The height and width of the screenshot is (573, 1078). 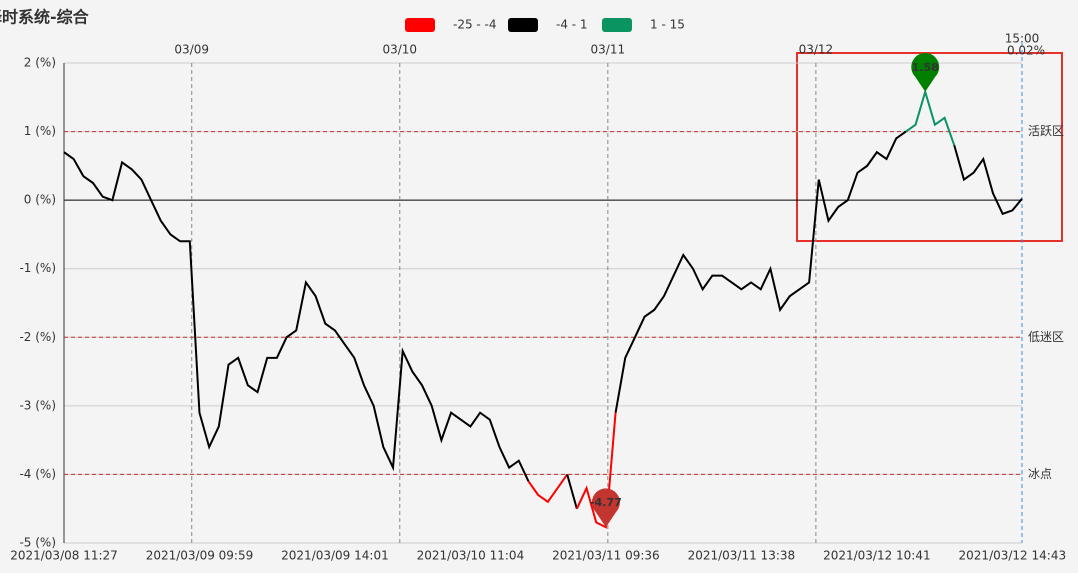 What do you see at coordinates (399, 50) in the screenshot?
I see `top-label: 03/10` at bounding box center [399, 50].